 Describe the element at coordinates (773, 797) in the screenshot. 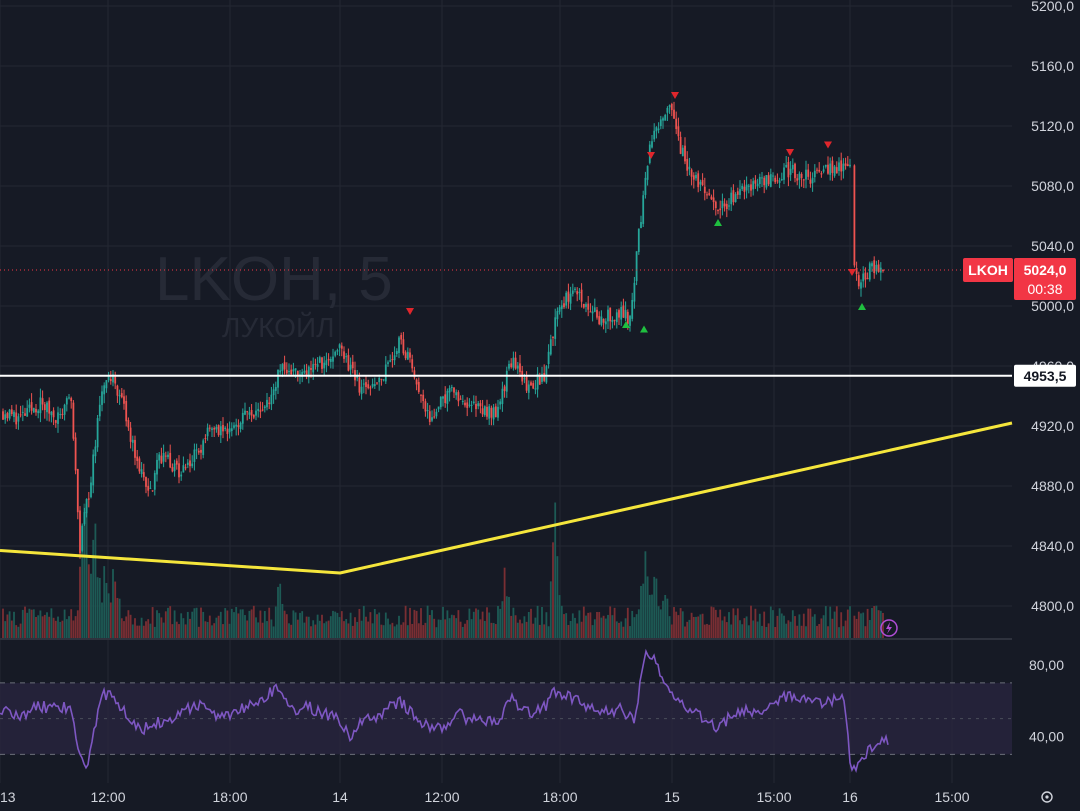

I see `time-tick-label: 15:00` at that location.